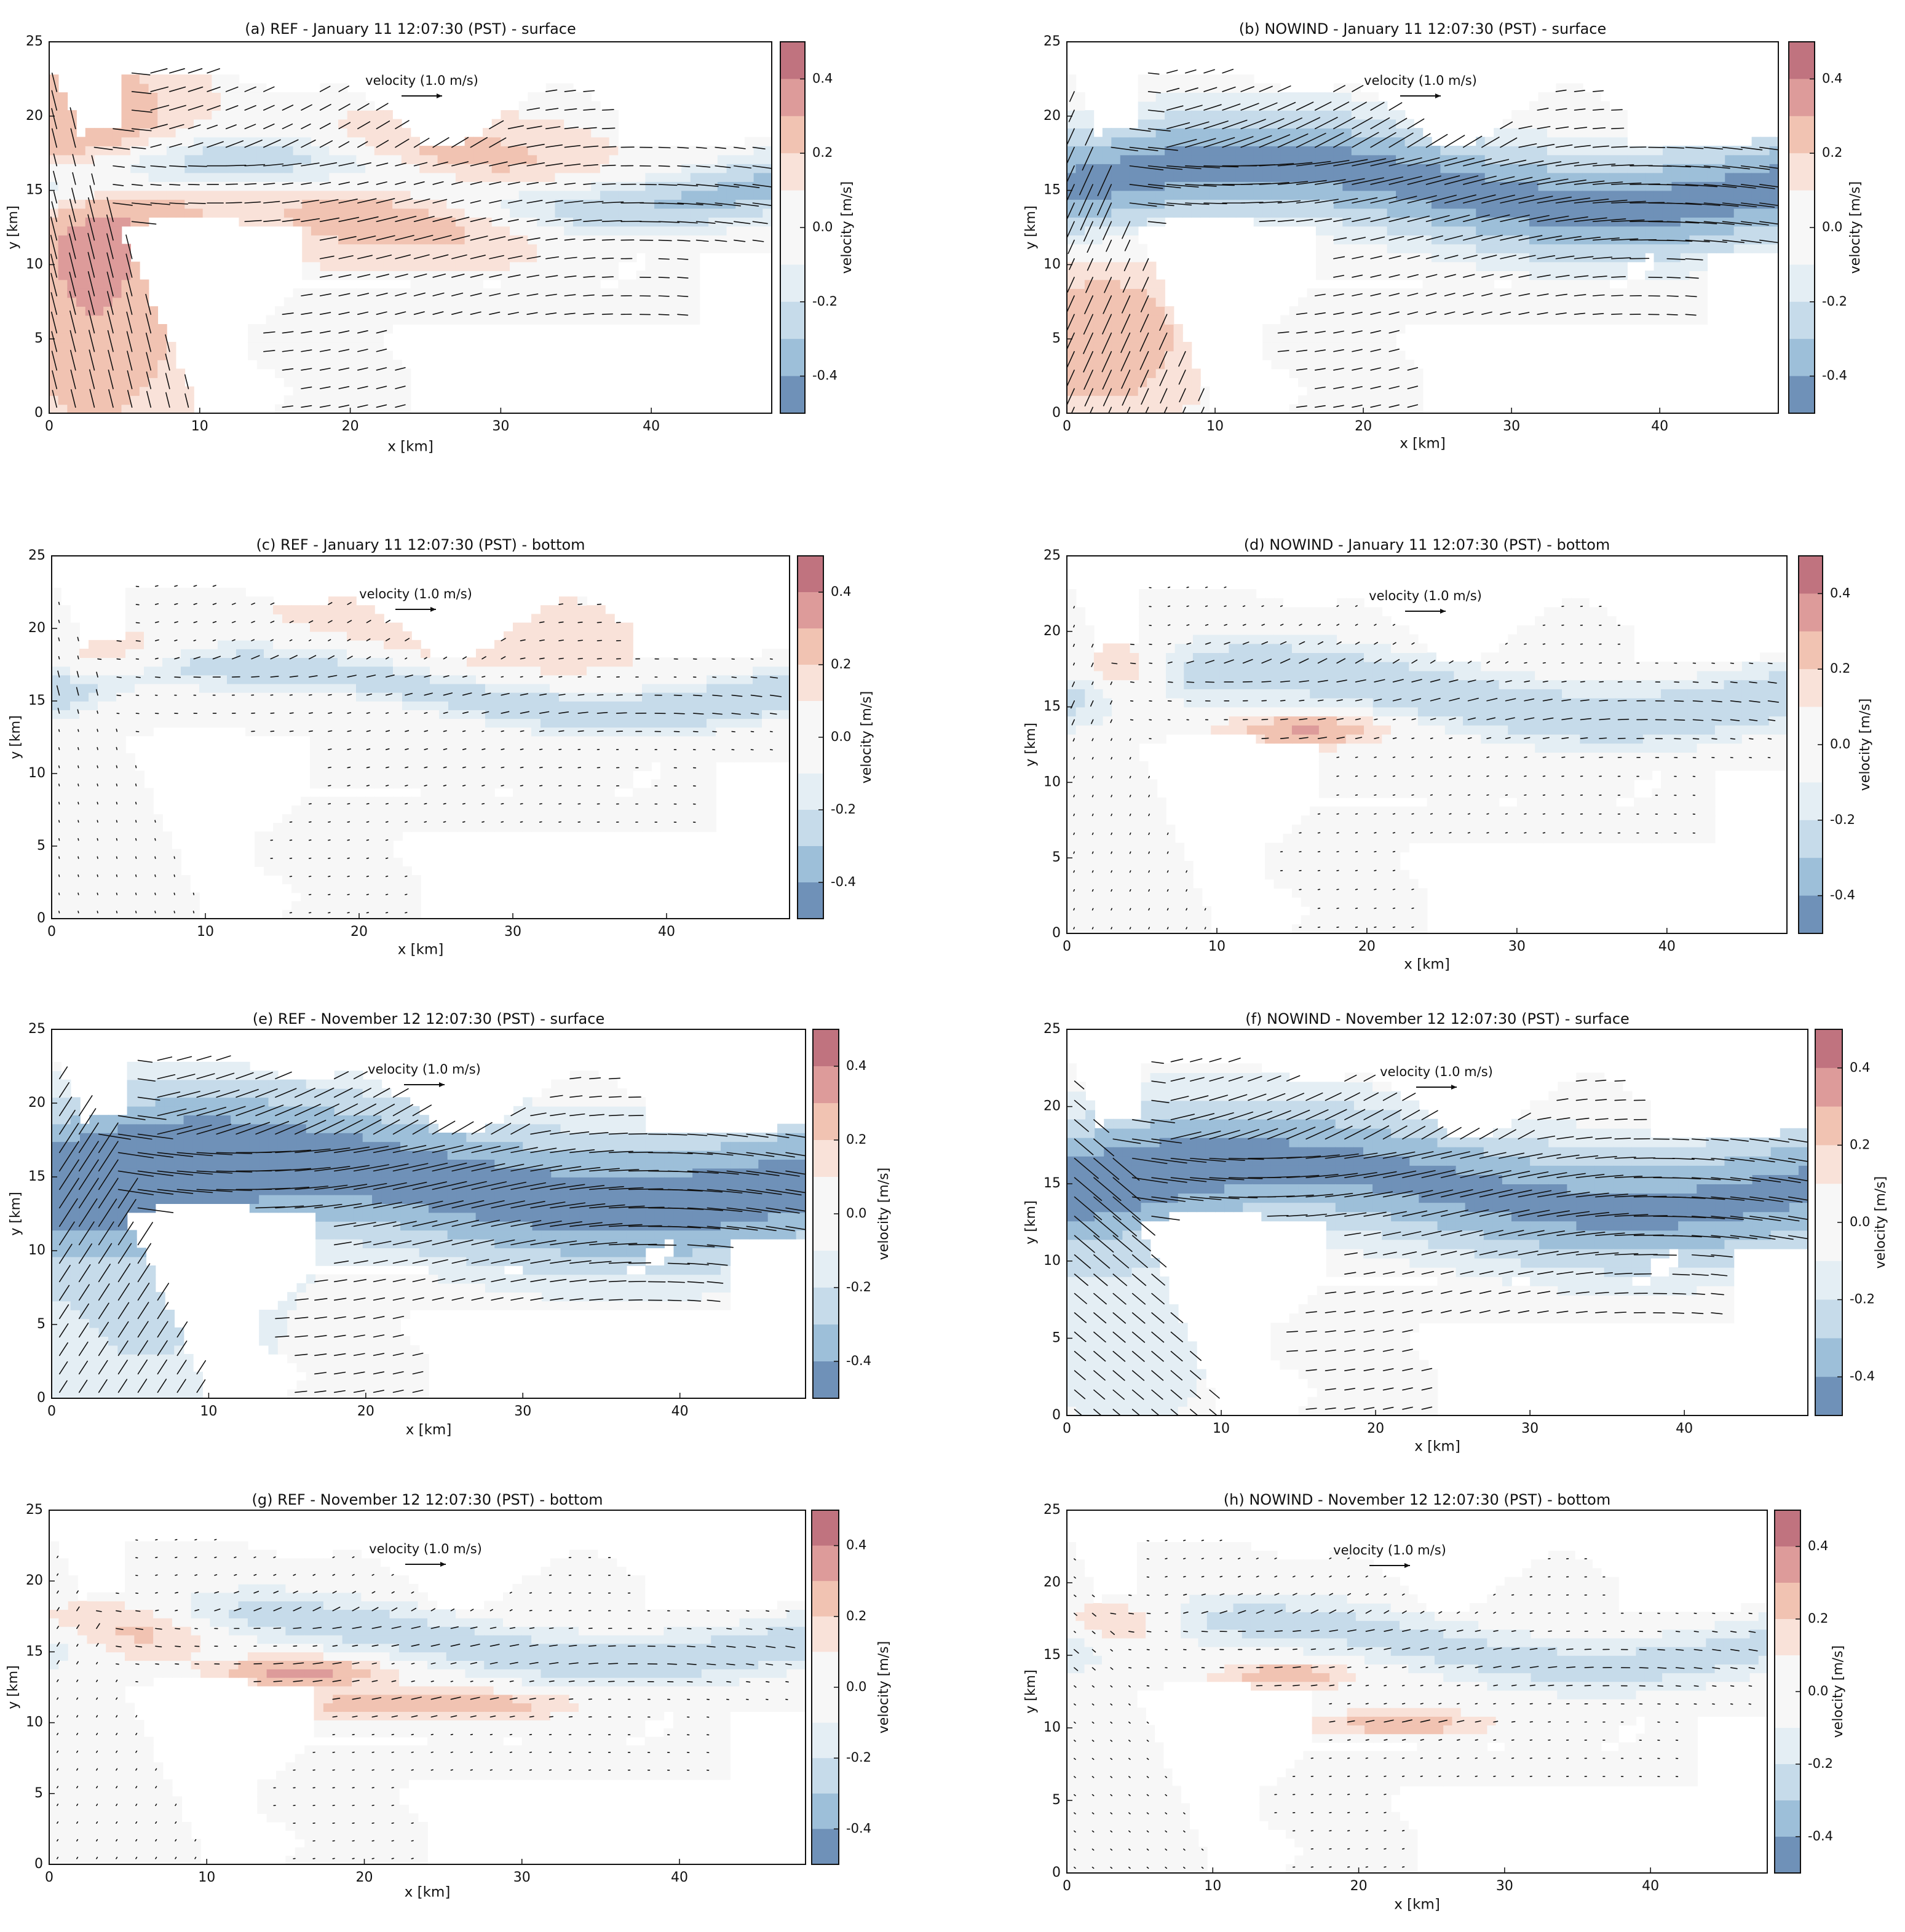 This screenshot has height=1932, width=1905. I want to click on y-axis-label: y [km], so click(1031, 227).